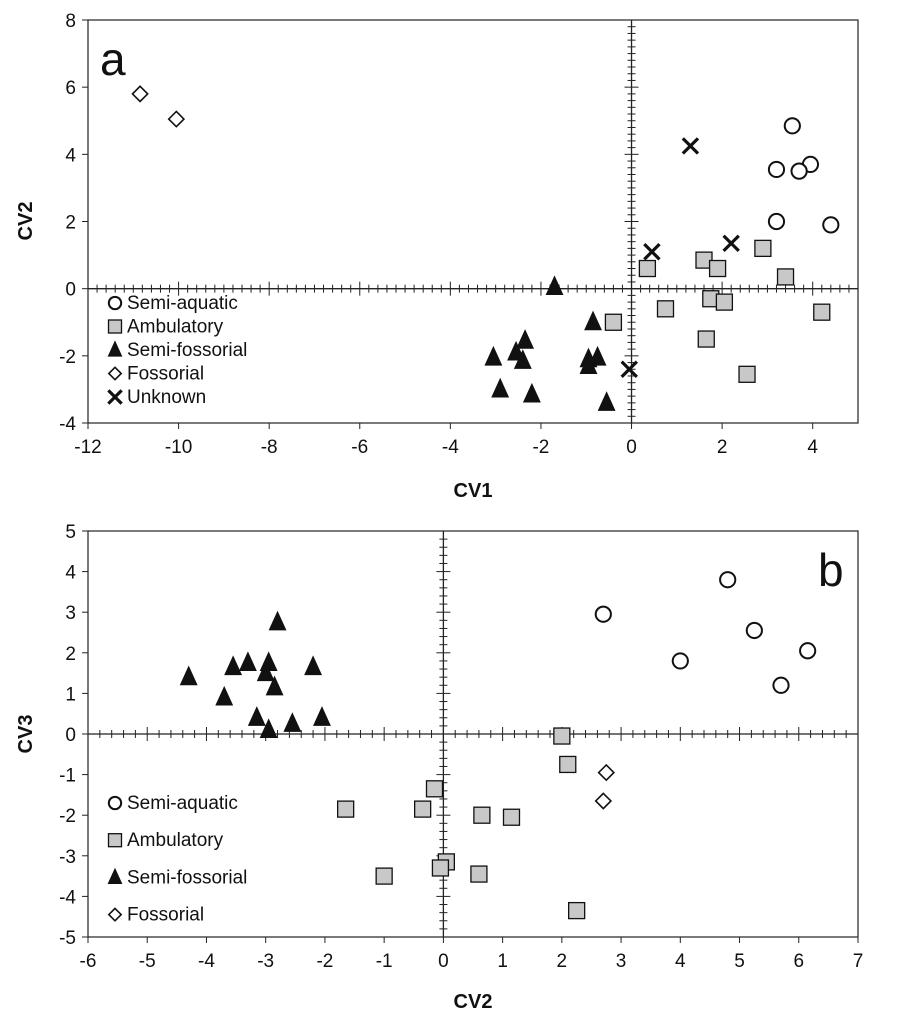 The width and height of the screenshot is (913, 1016). I want to click on y-tick-label: 8, so click(70, 21).